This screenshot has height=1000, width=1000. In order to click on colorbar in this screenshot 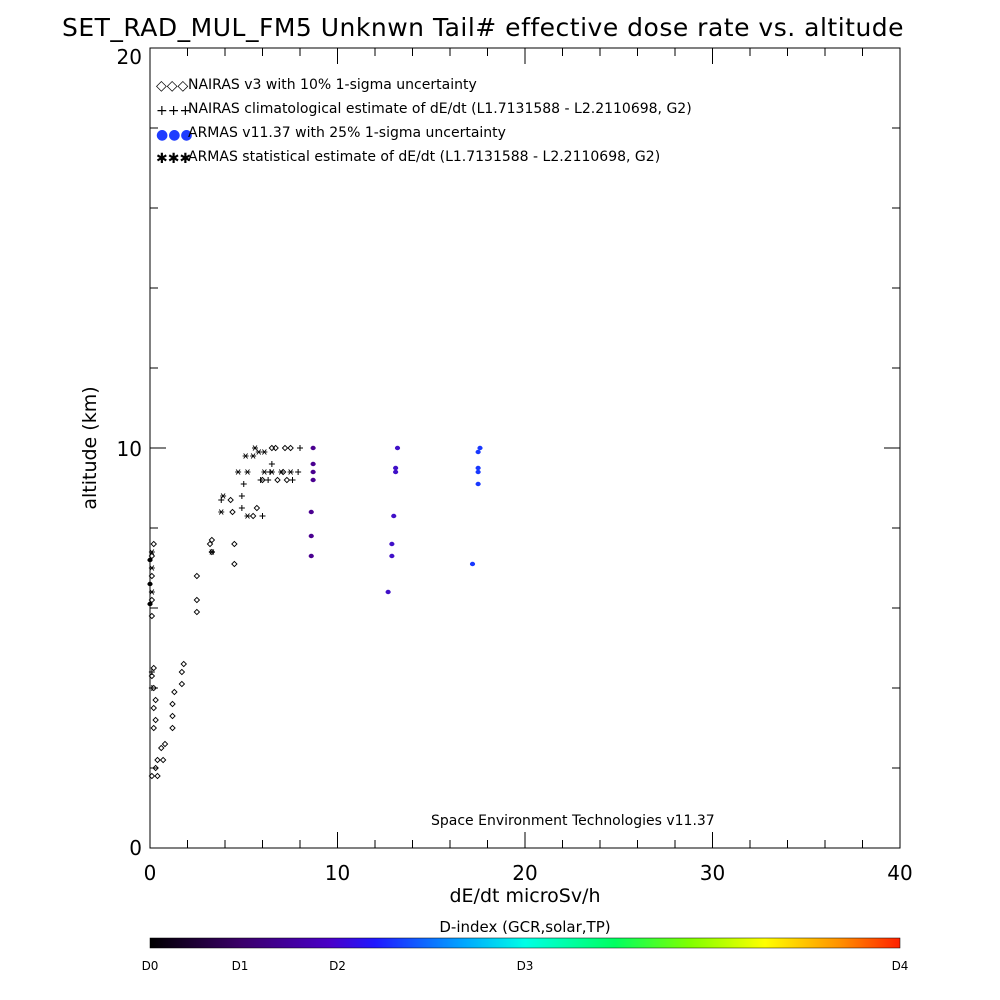, I will do `click(525, 943)`.